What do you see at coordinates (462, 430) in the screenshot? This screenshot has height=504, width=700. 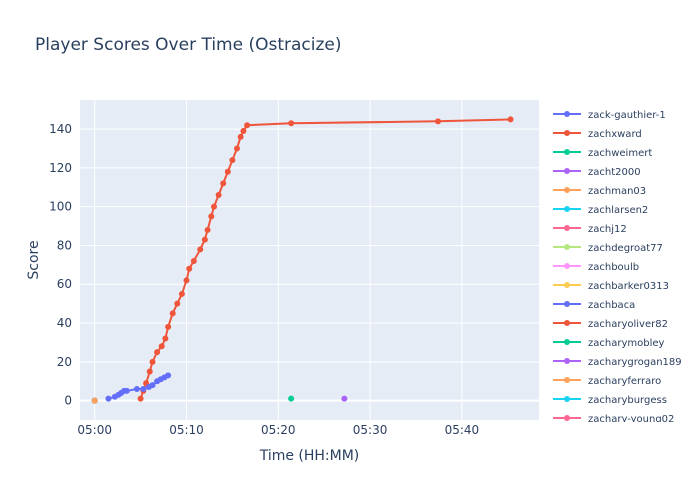 I see `x-tick-label: 05:40` at bounding box center [462, 430].